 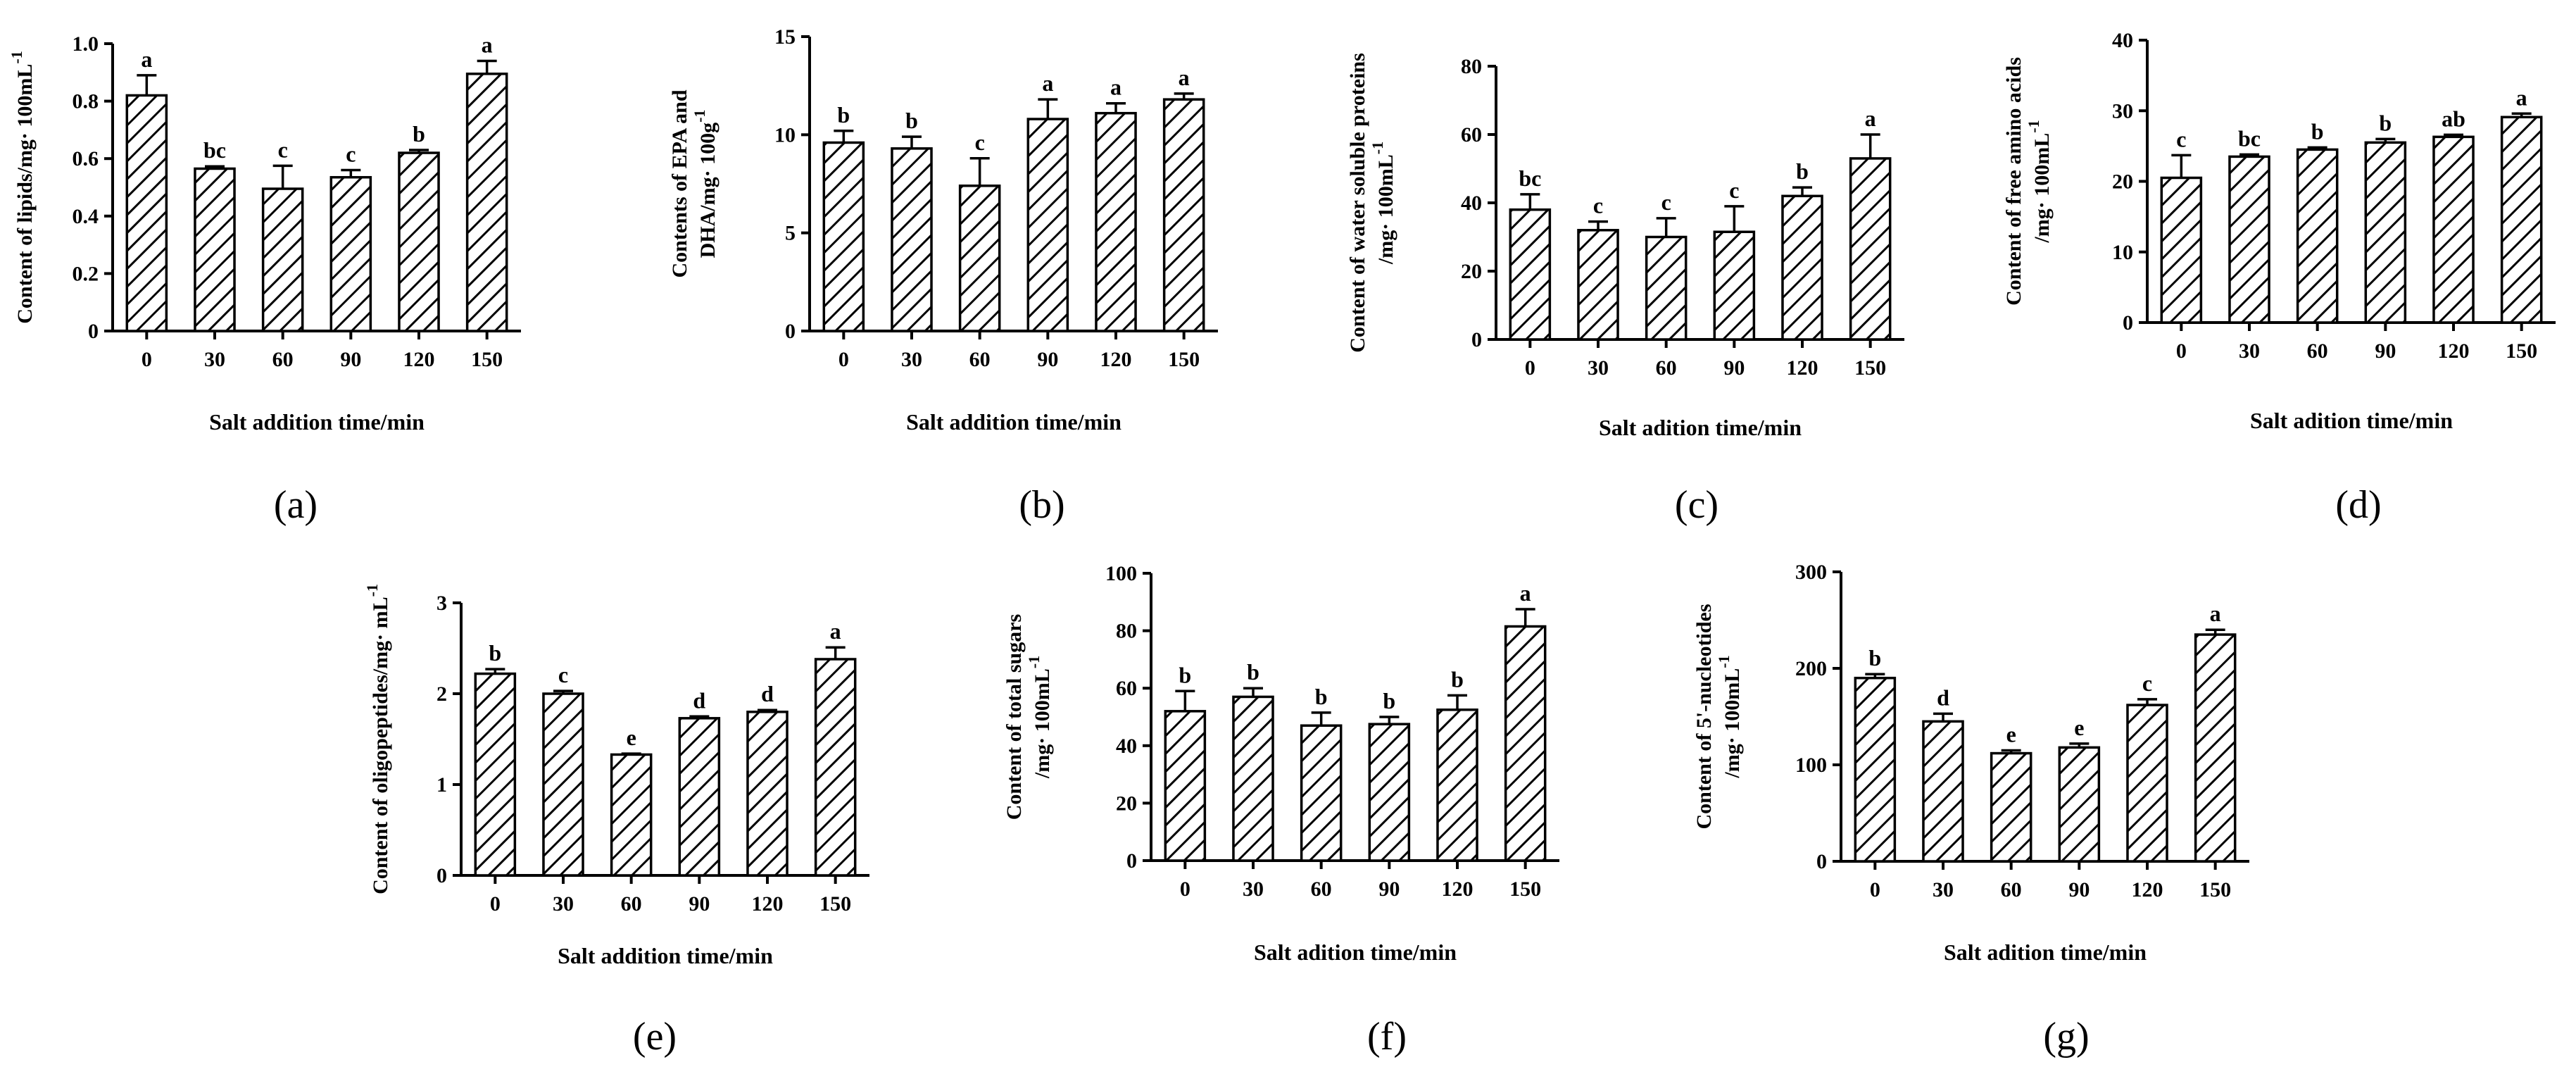 I want to click on panel-label: (f), so click(x=1387, y=1037).